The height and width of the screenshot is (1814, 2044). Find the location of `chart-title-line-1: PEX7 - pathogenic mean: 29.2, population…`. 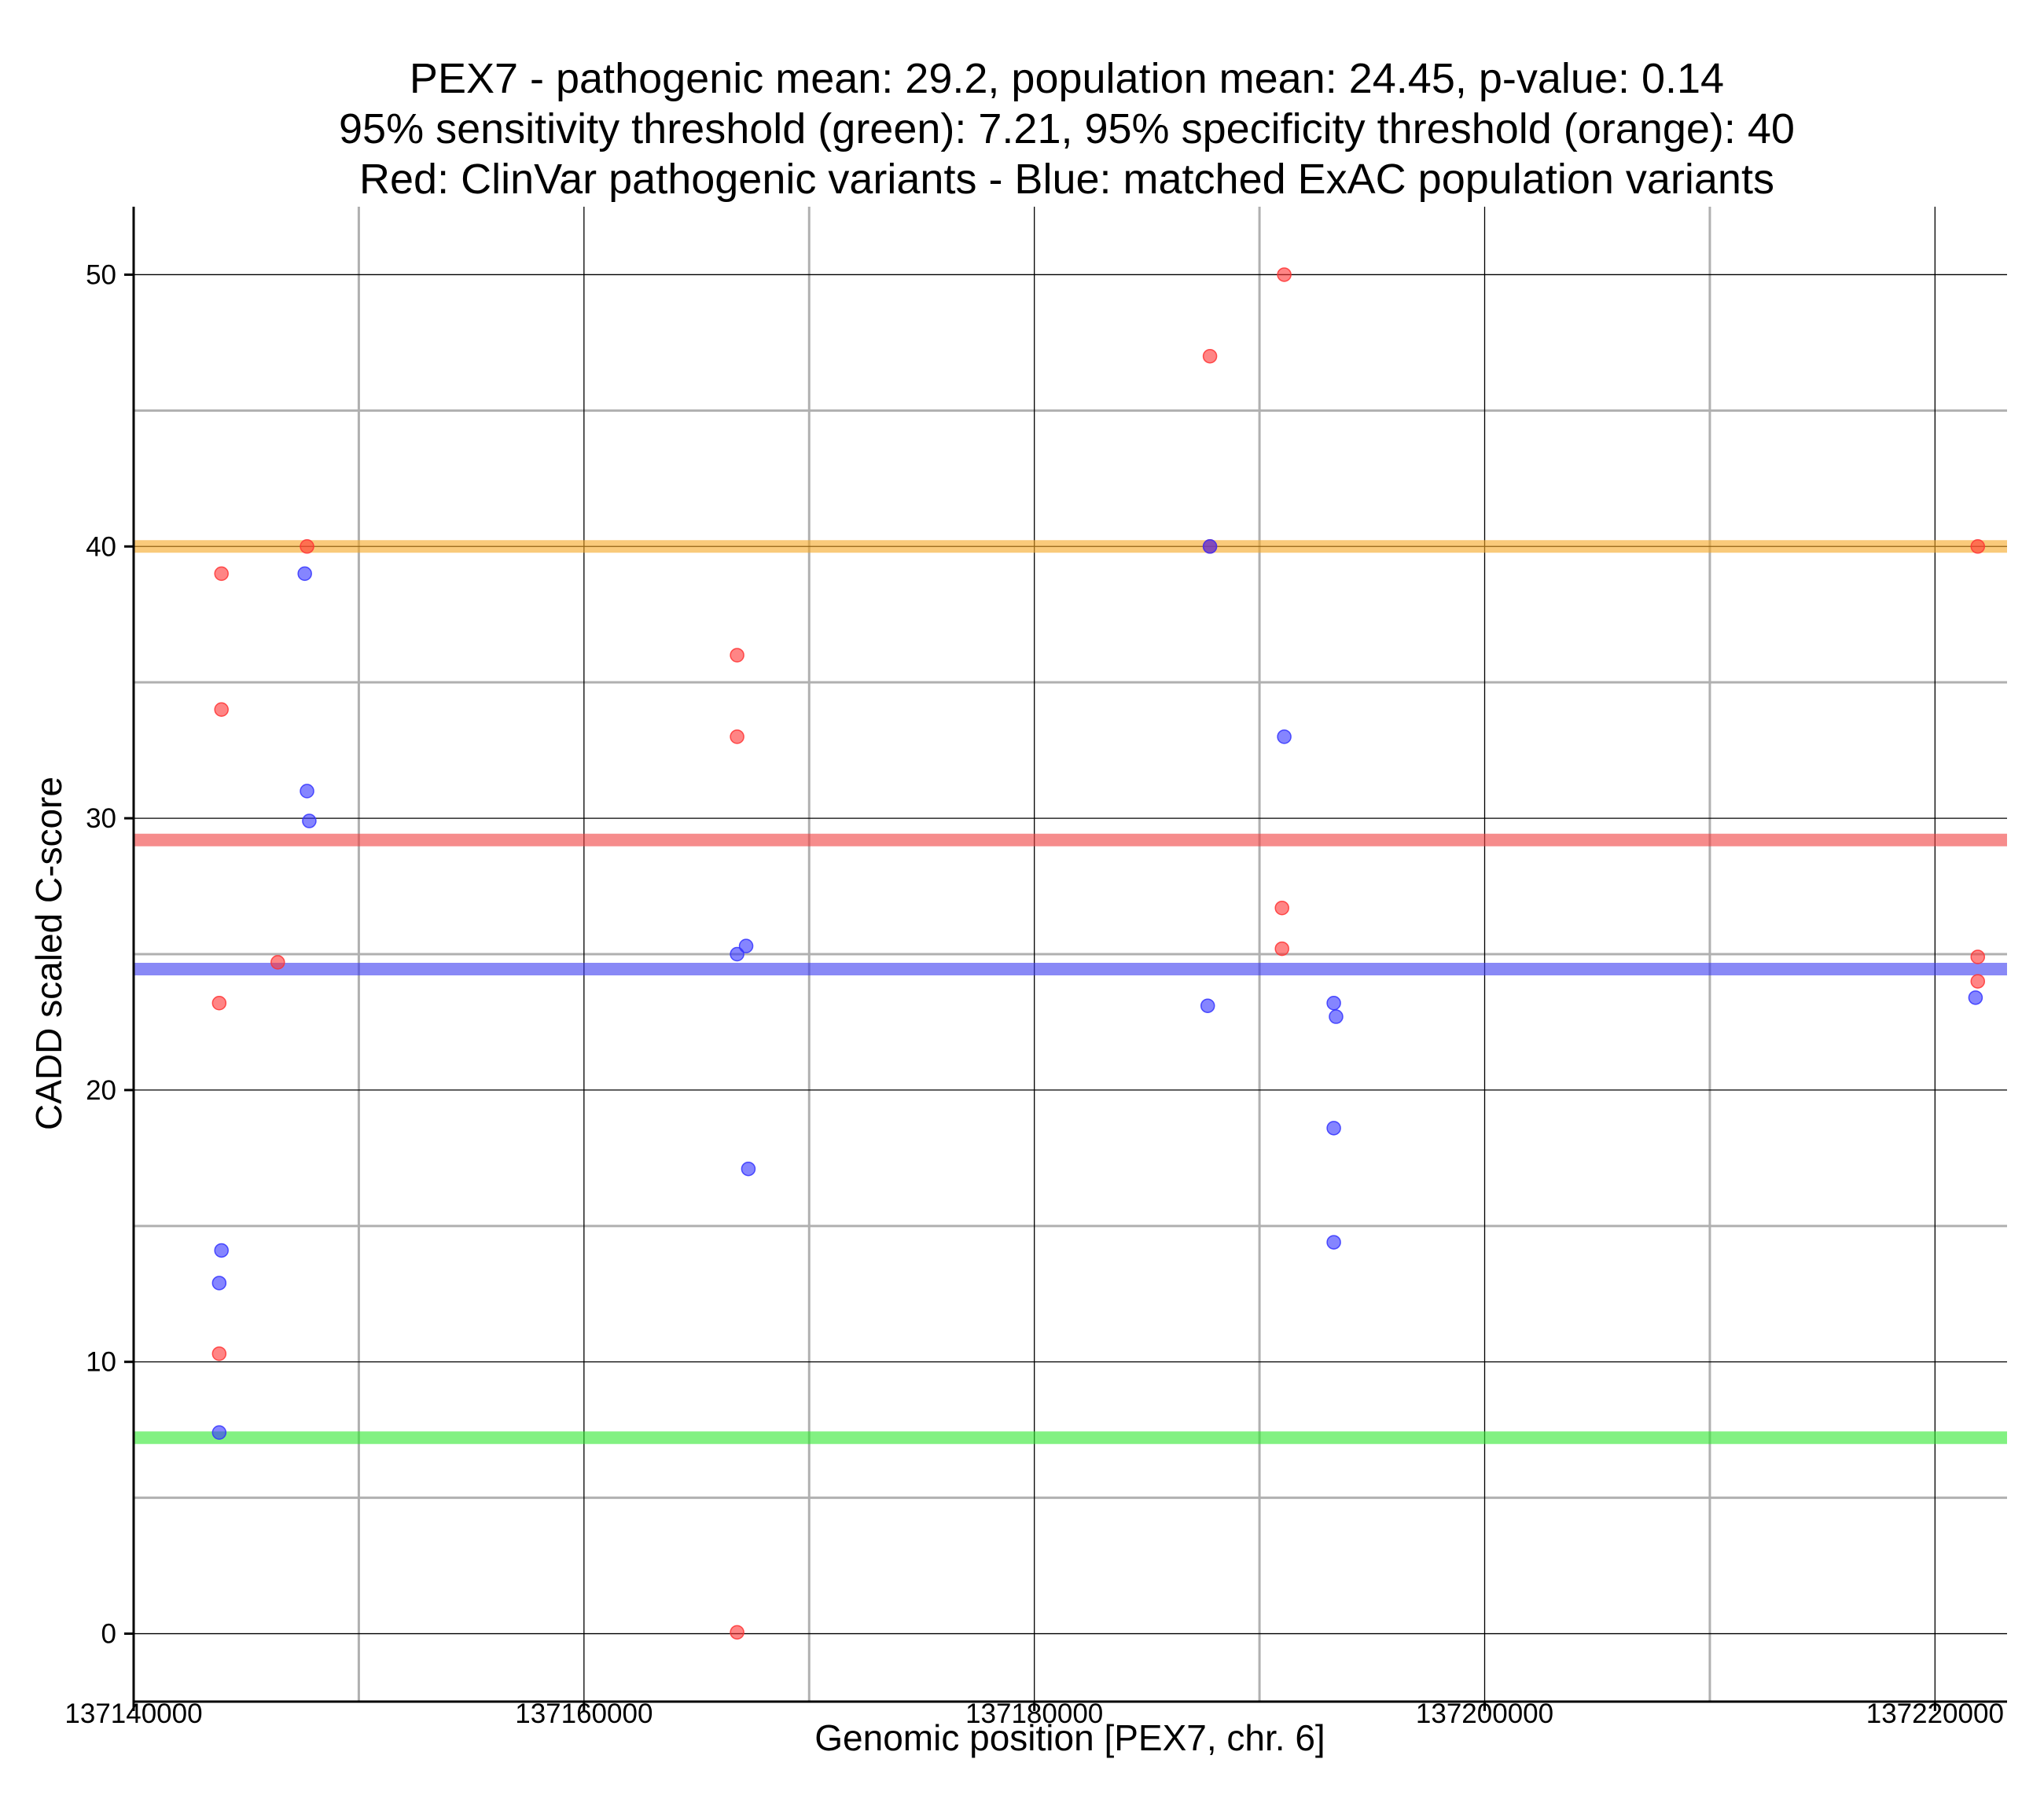

chart-title-line-1: PEX7 - pathogenic mean: 29.2, population… is located at coordinates (1067, 78).